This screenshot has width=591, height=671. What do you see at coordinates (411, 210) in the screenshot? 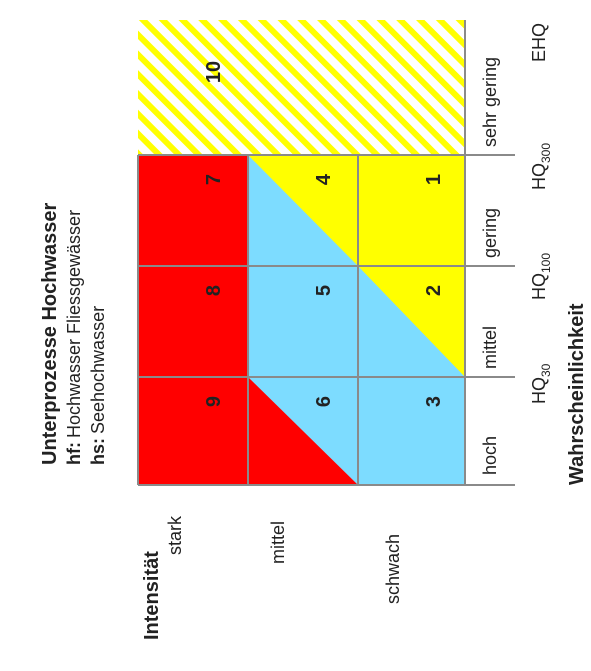
I see `cell-1-bg` at bounding box center [411, 210].